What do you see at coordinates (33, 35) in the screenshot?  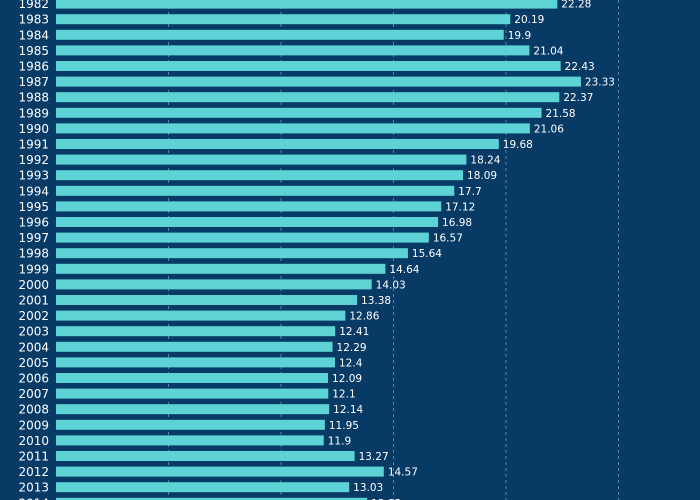 I see `category-label: 1984` at bounding box center [33, 35].